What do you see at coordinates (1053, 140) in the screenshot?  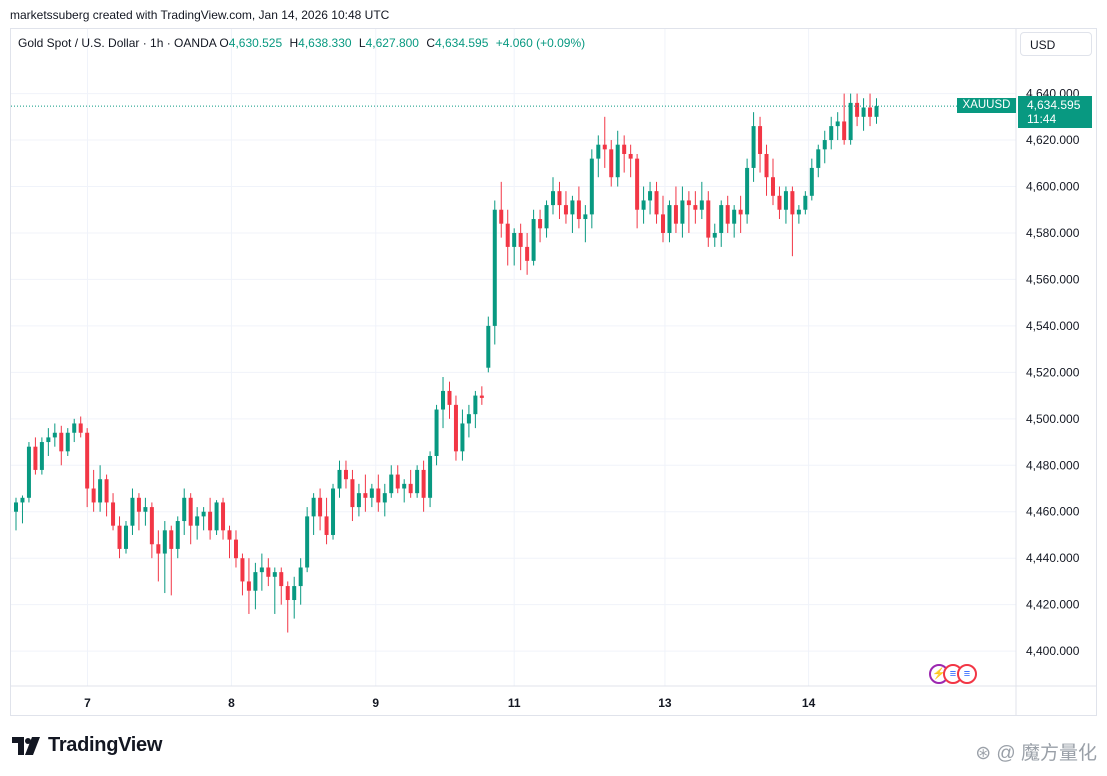 I see `y-tick-label: 4,620.000` at bounding box center [1053, 140].